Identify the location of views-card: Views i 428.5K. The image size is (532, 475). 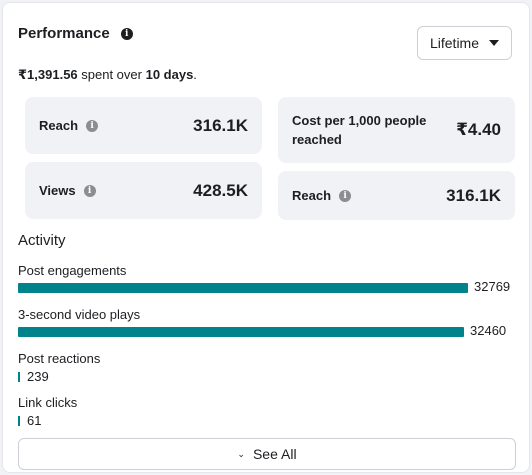
(143, 190).